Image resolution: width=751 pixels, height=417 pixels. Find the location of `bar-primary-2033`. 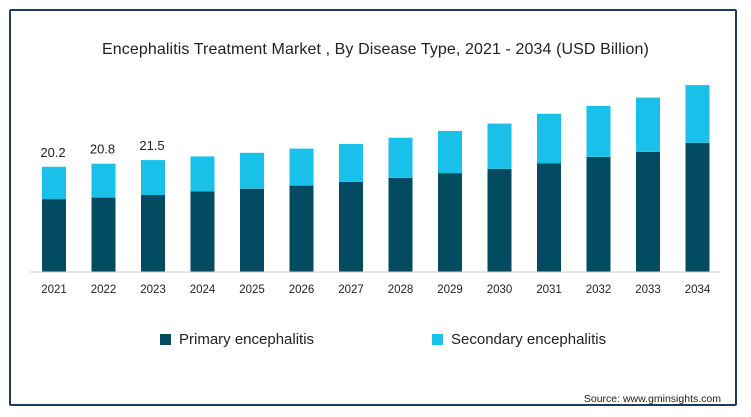

bar-primary-2033 is located at coordinates (648, 211).